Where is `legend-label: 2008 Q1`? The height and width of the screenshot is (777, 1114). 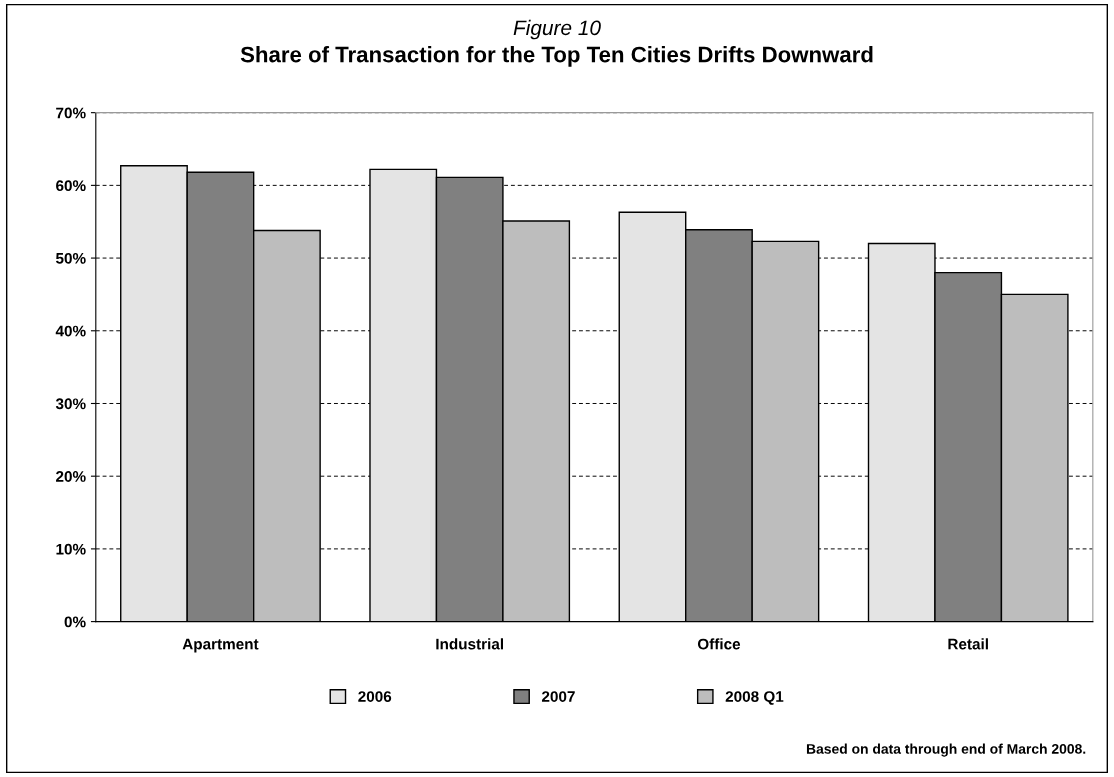 legend-label: 2008 Q1 is located at coordinates (754, 698).